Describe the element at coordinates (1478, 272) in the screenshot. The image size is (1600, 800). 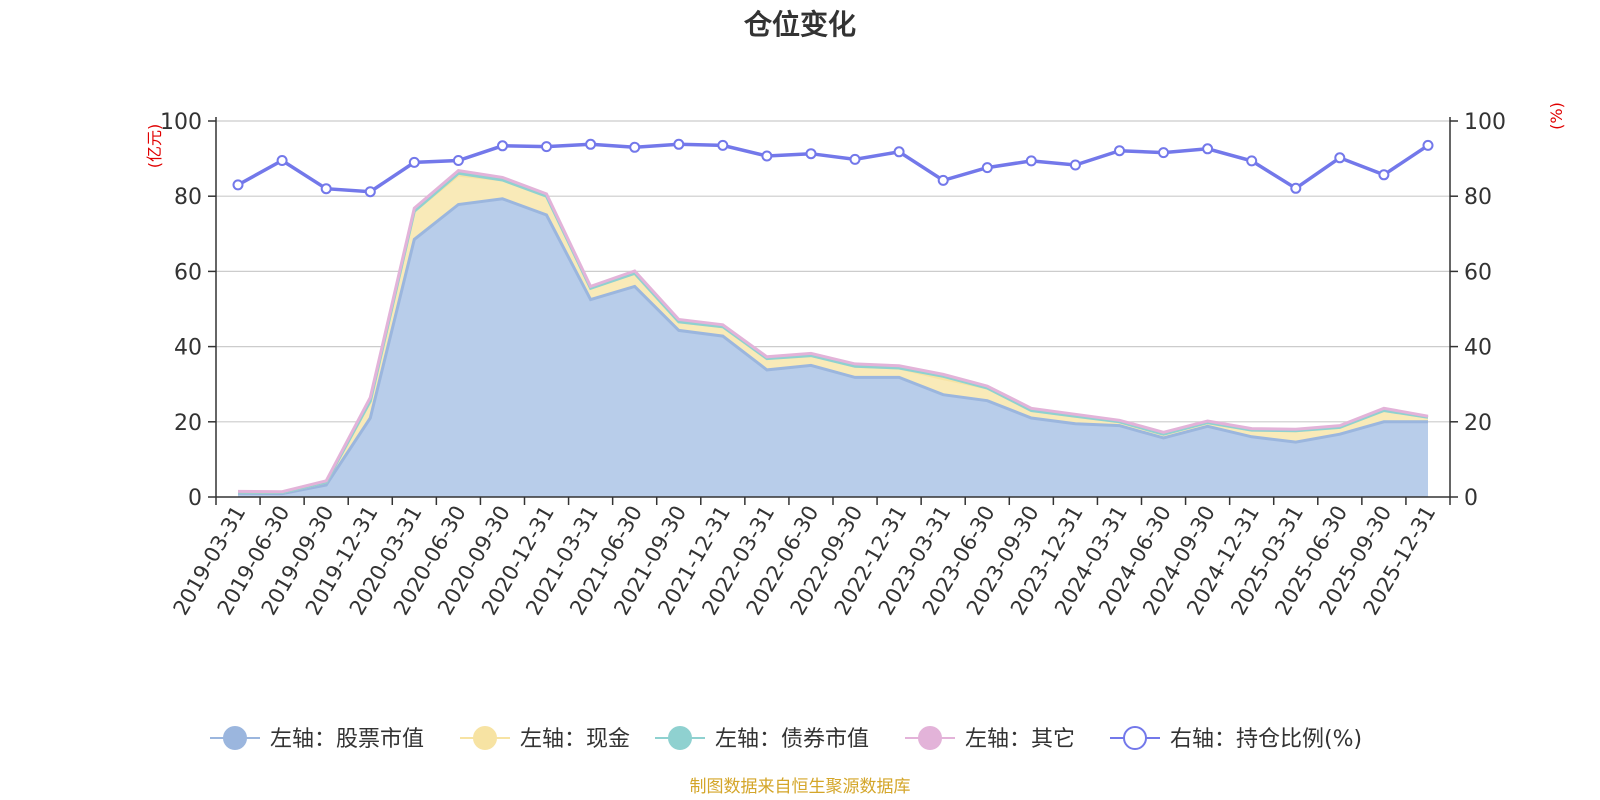
I see `right-tick-label: 60` at that location.